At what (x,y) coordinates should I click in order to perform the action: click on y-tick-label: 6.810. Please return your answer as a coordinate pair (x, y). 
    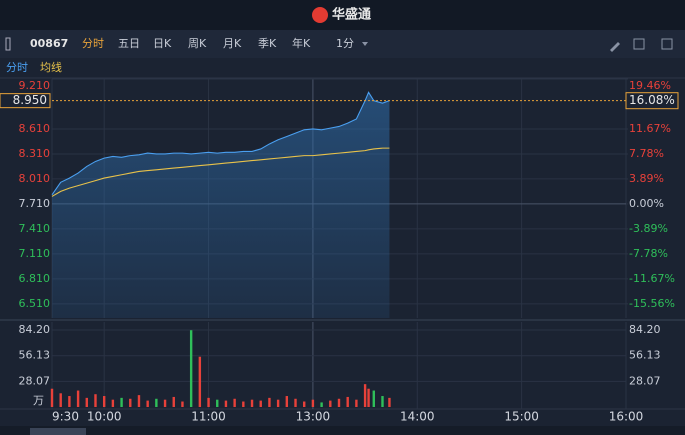
    Looking at the image, I should click on (35, 278).